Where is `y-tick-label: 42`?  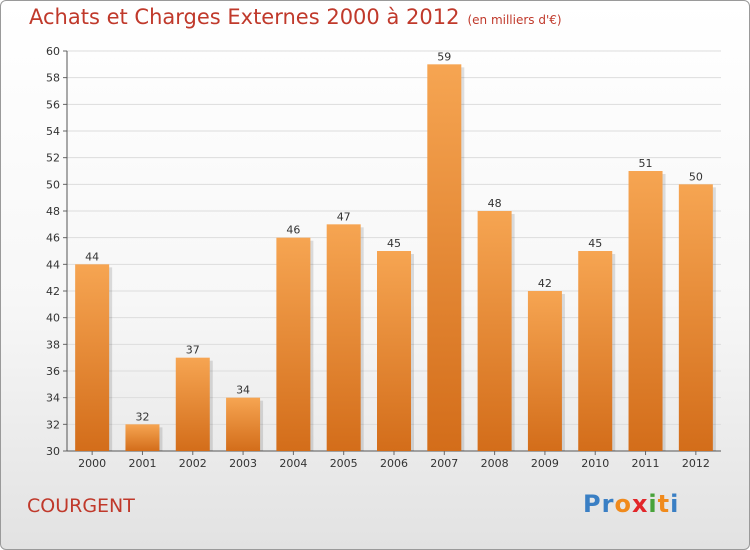 y-tick-label: 42 is located at coordinates (53, 291).